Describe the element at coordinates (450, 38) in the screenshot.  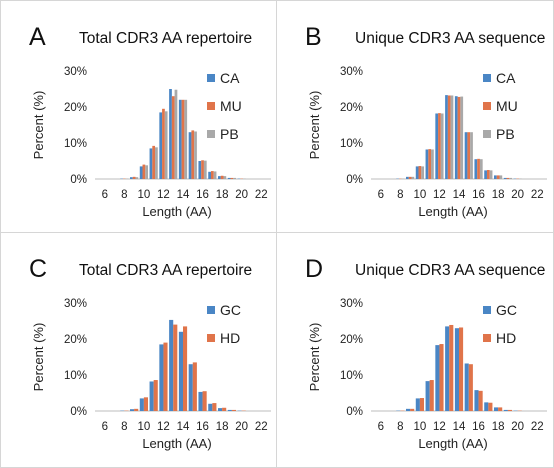
I see `chart-title: Unique CDR3 AA sequence` at that location.